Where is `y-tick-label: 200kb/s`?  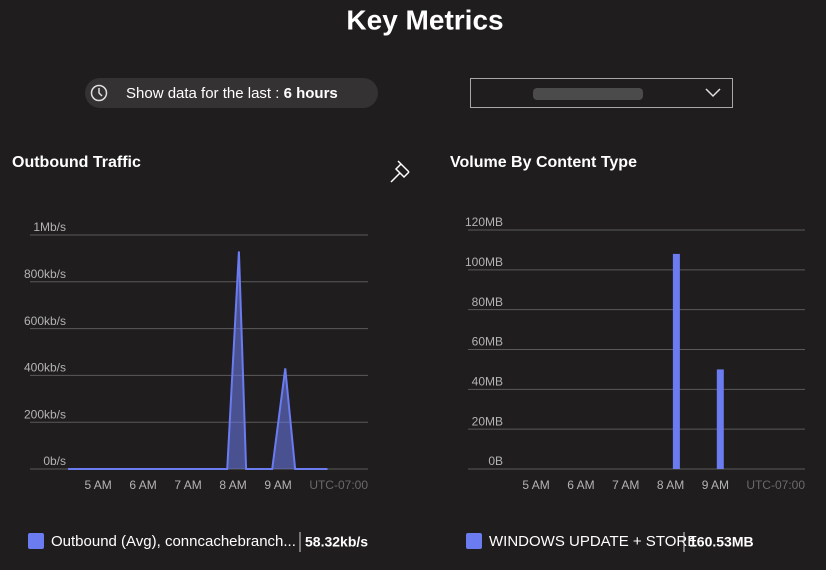
y-tick-label: 200kb/s is located at coordinates (45, 414).